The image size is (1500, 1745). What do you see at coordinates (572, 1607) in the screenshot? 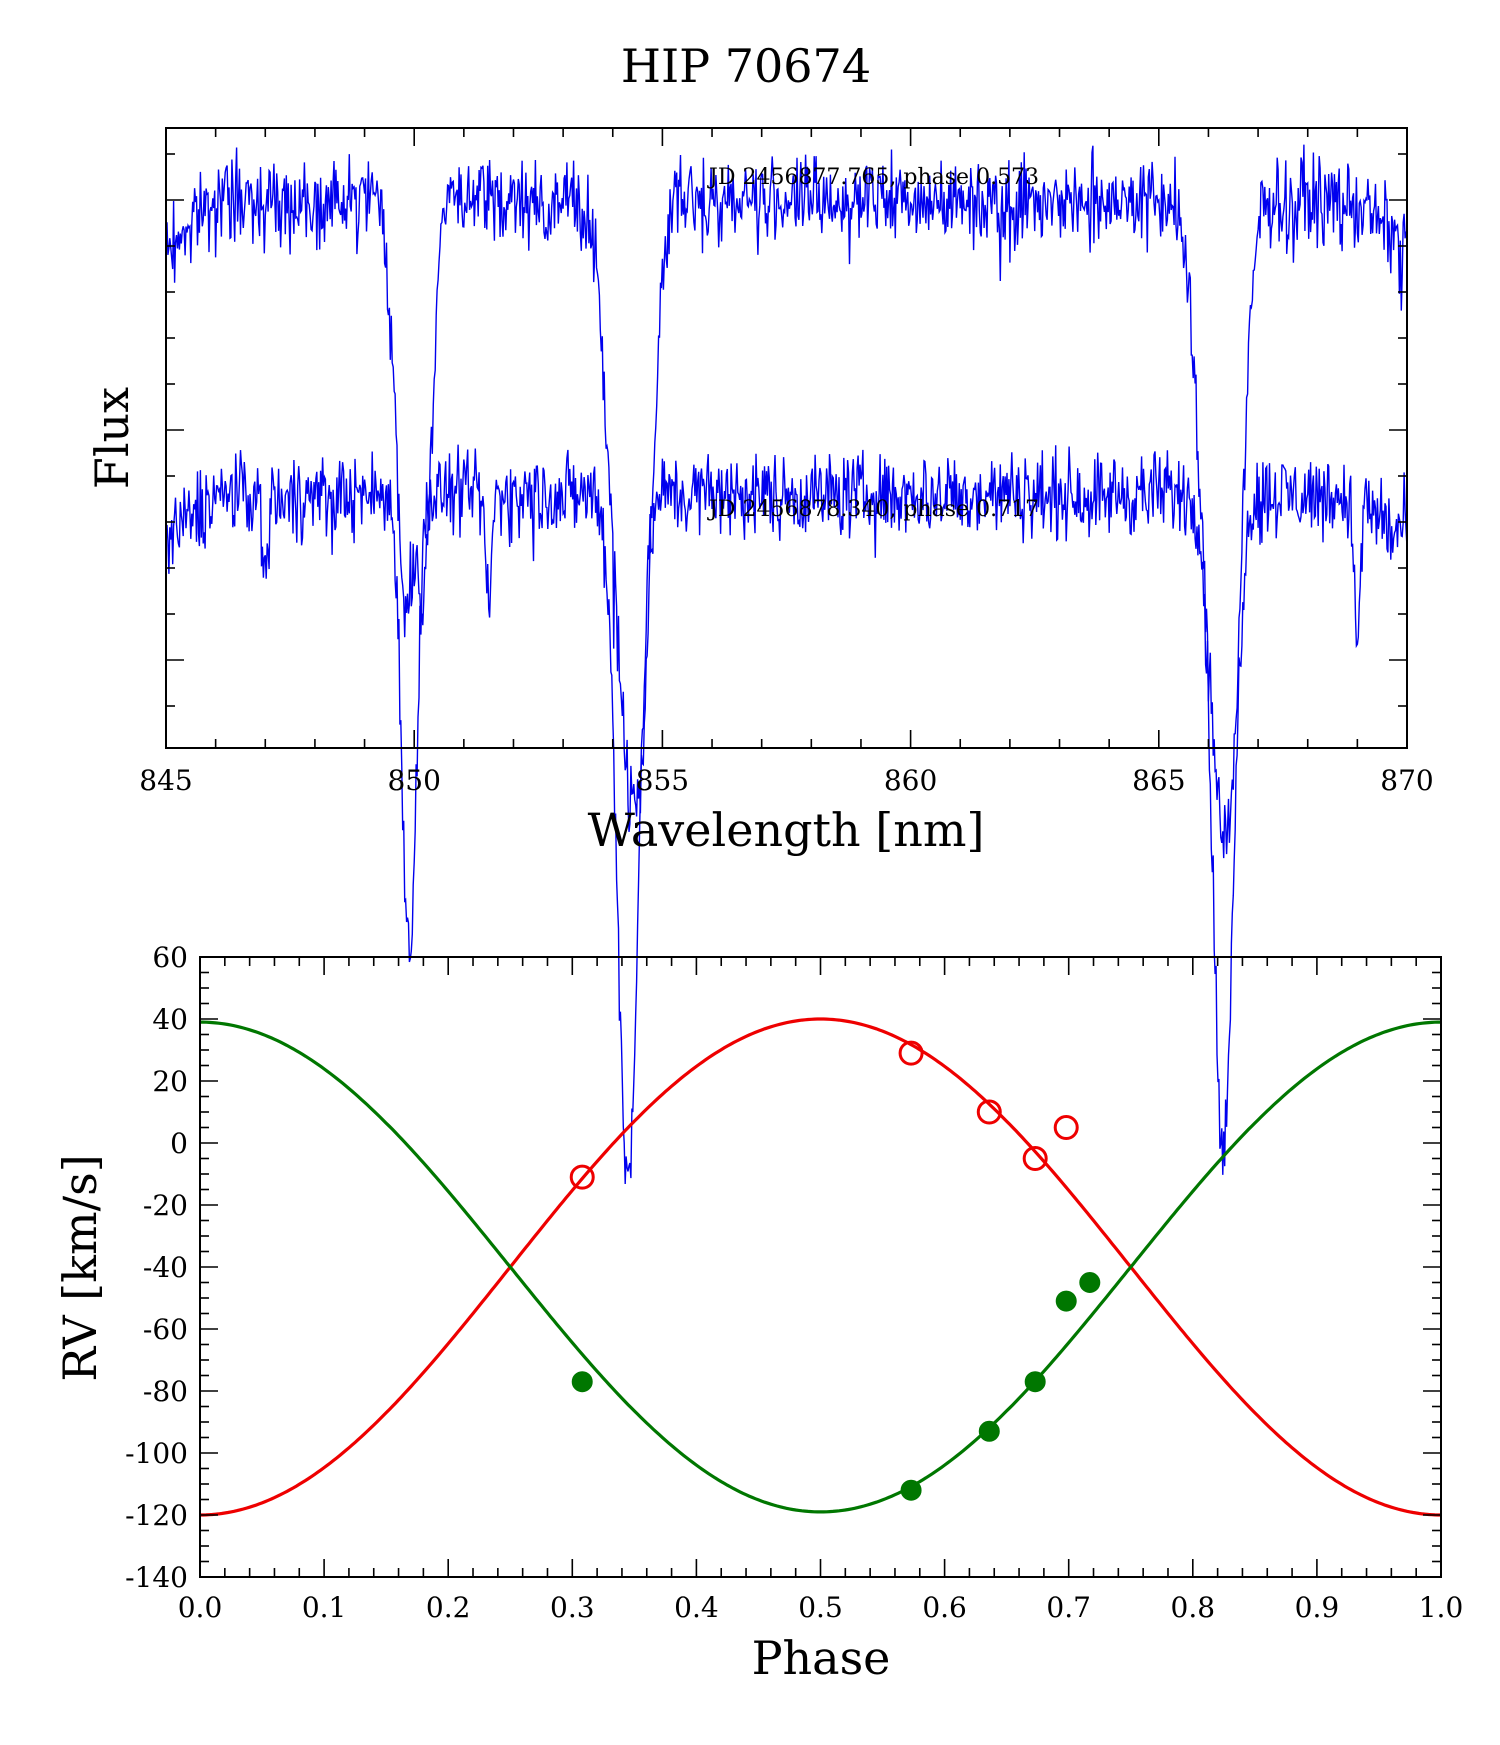
I see `rv-x-tick-label: 0.3` at bounding box center [572, 1607].